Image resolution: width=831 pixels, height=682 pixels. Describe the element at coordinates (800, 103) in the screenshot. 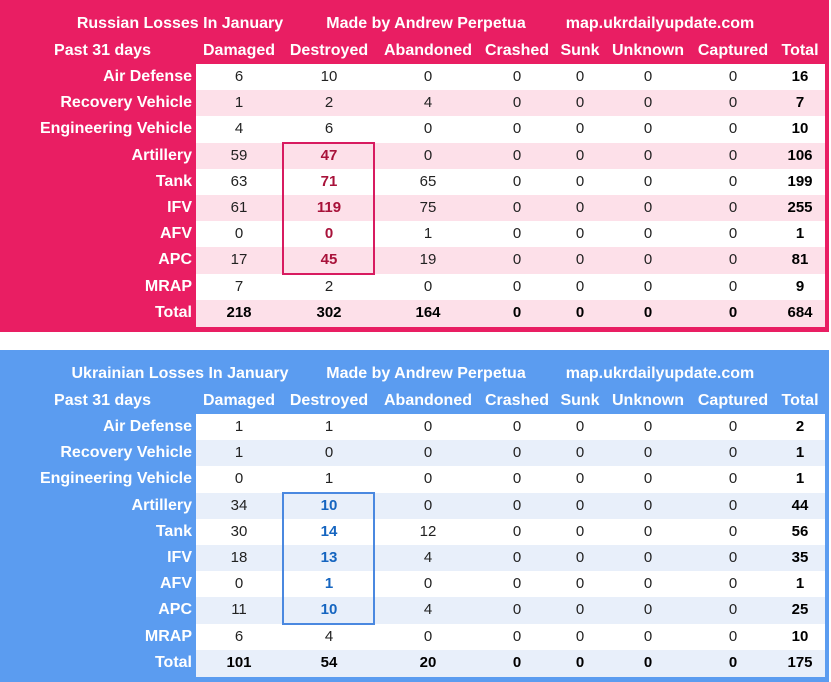

I see `cell-total: 7` at that location.